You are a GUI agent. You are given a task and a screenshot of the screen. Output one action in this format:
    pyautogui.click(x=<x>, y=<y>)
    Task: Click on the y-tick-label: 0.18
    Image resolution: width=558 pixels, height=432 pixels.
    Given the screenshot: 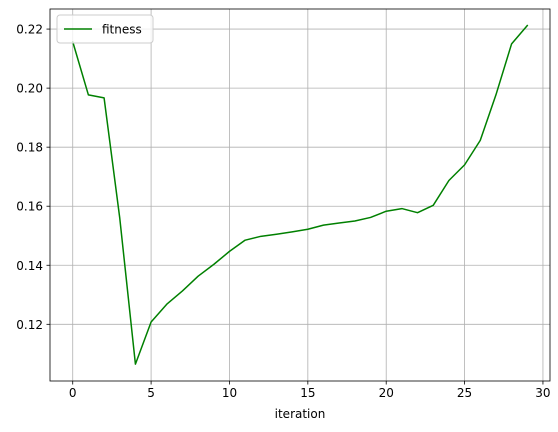 What is the action you would take?
    pyautogui.click(x=29, y=148)
    